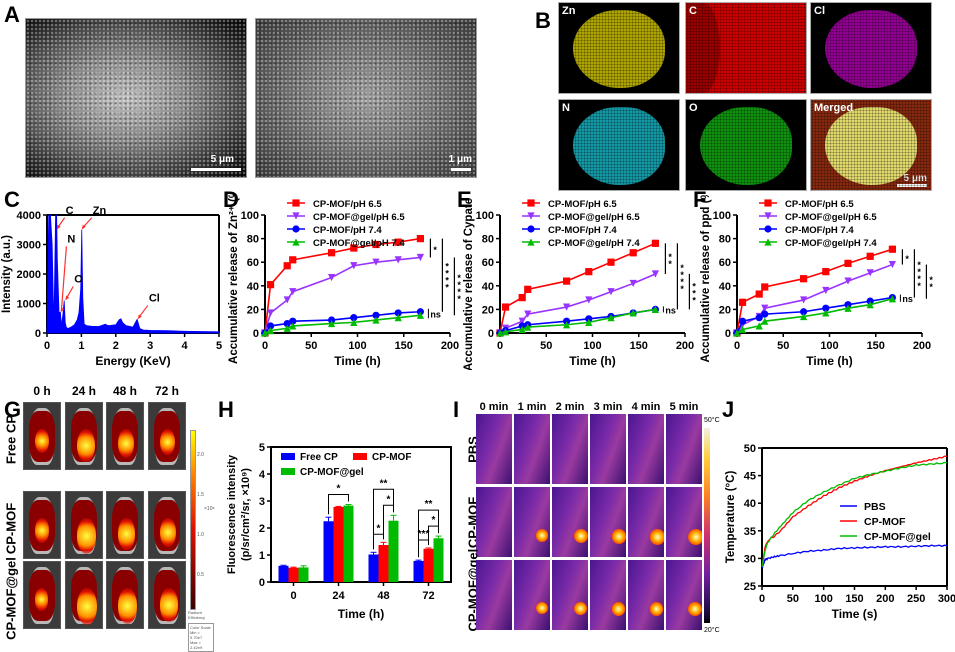  What do you see at coordinates (185, 346) in the screenshot?
I see `x-tick-label: 4` at bounding box center [185, 346].